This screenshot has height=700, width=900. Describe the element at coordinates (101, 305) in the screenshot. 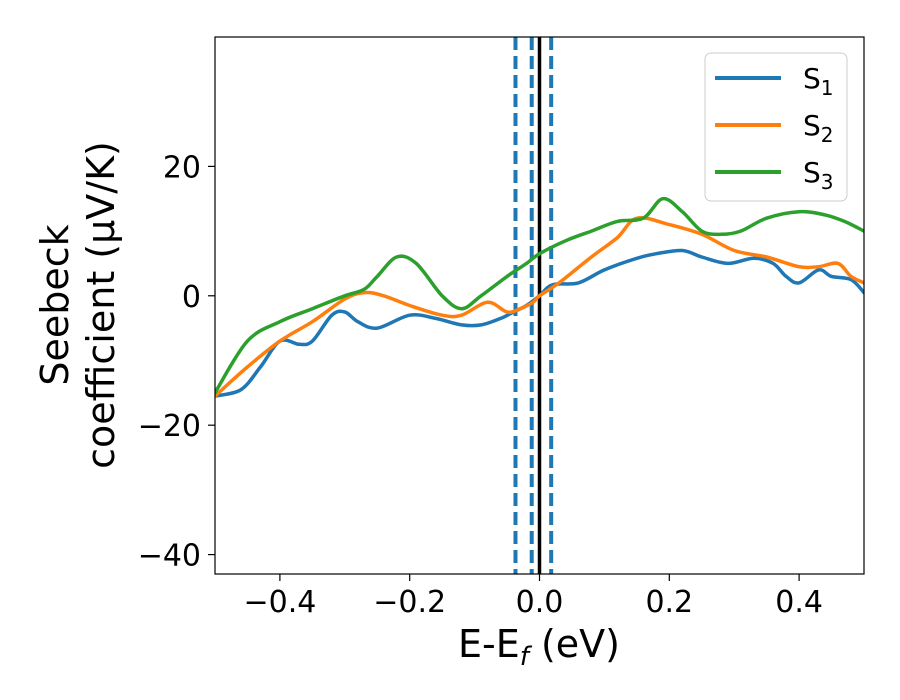

I see `y-axis-title-line2: coefficient (μV/K)` at that location.